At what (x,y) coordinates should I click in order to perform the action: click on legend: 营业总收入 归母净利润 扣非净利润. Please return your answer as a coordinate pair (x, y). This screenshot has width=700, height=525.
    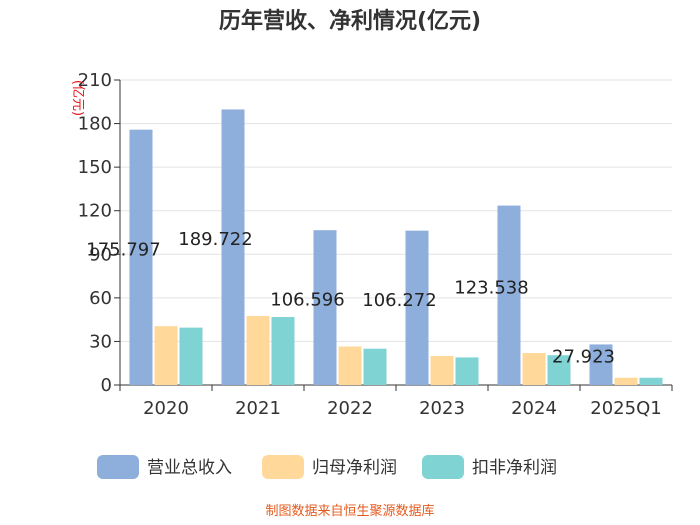
    Looking at the image, I should click on (327, 467).